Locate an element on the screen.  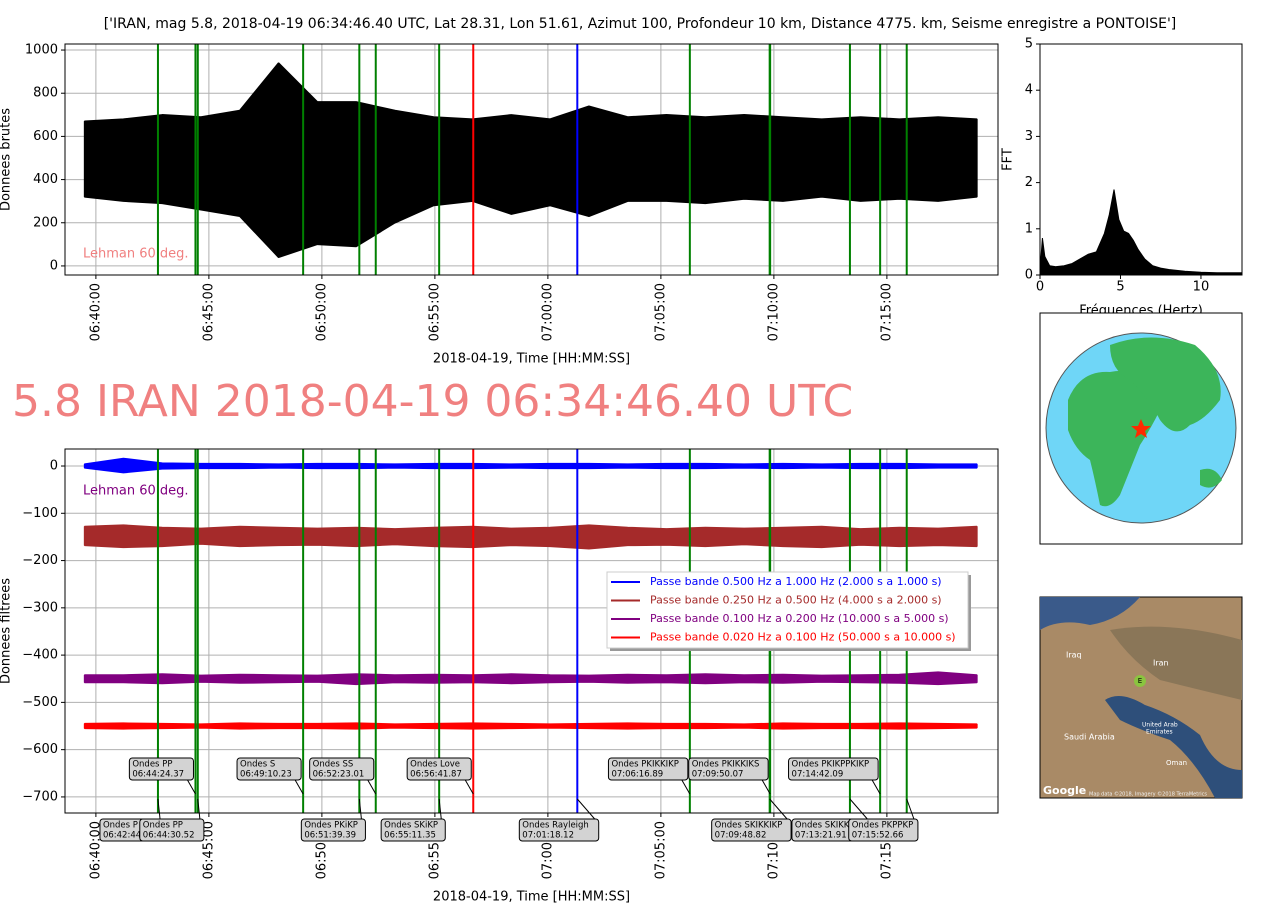
y-axis-title: FFT is located at coordinates (1008, 159).